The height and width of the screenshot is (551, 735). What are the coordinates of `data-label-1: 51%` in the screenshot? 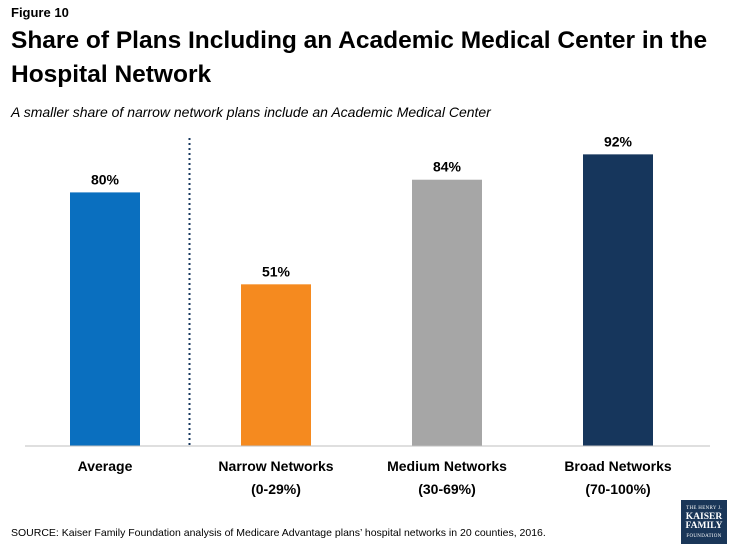 It's located at (276, 271).